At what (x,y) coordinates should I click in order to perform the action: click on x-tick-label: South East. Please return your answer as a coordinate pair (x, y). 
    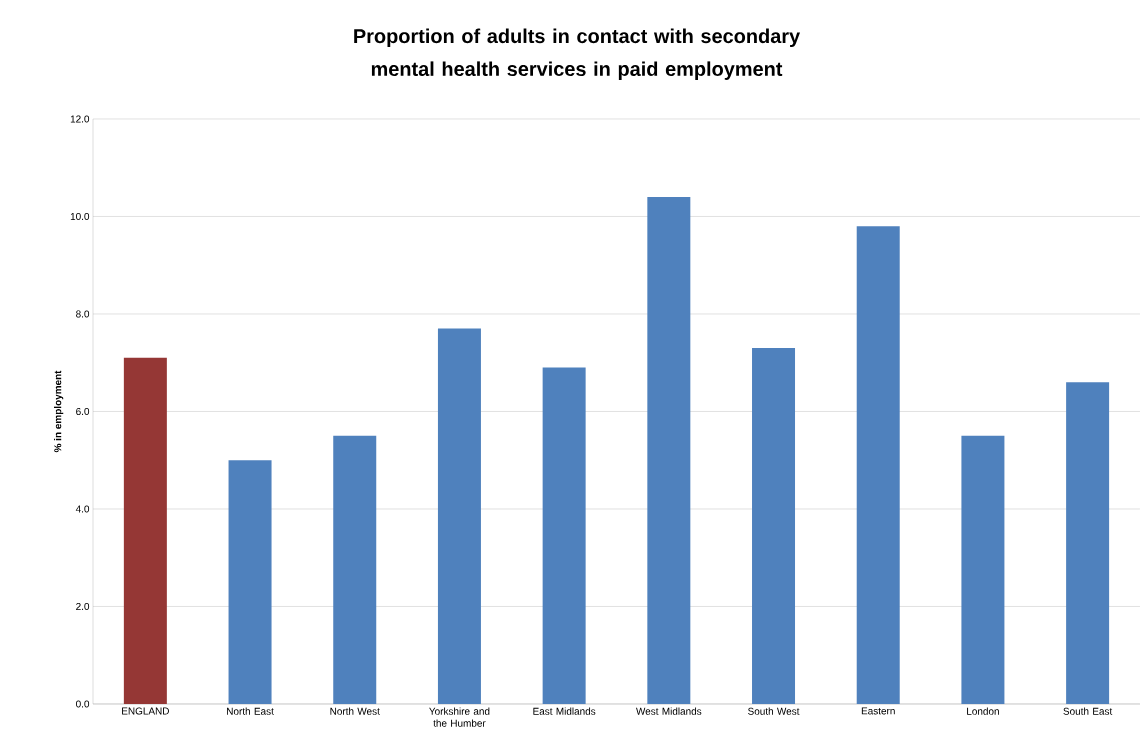
    Looking at the image, I should click on (1088, 711).